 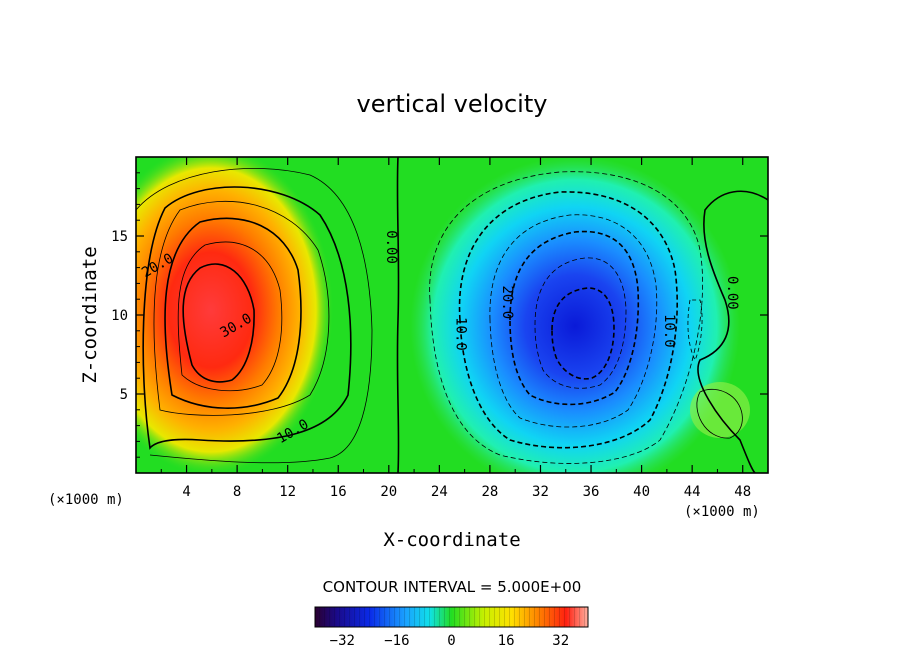 What do you see at coordinates (732, 331) in the screenshot?
I see `contour-zero-right` at bounding box center [732, 331].